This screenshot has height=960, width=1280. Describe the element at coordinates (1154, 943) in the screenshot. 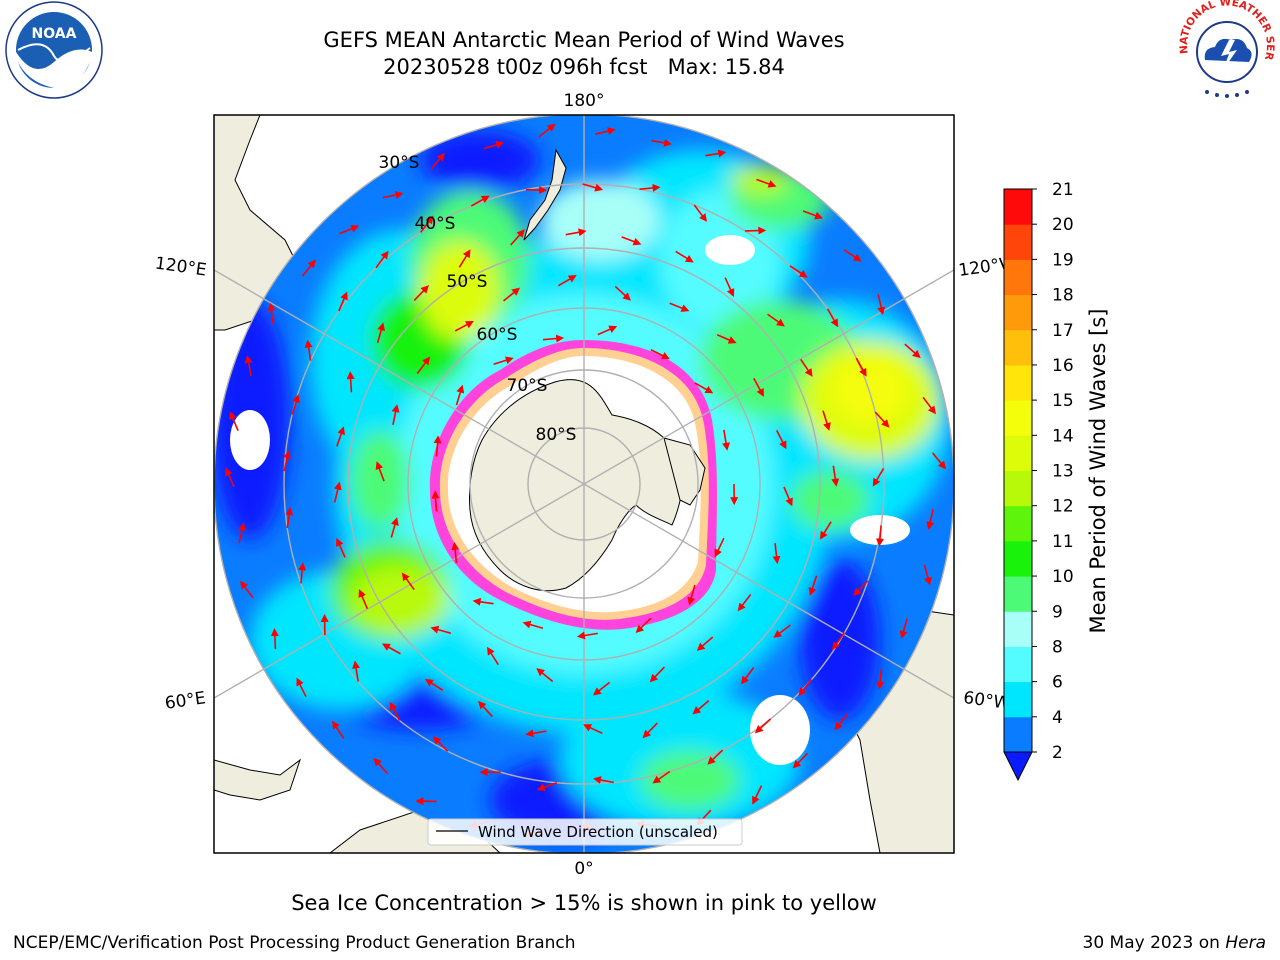

I see `footer-date-text: 30 May 2023 on` at that location.